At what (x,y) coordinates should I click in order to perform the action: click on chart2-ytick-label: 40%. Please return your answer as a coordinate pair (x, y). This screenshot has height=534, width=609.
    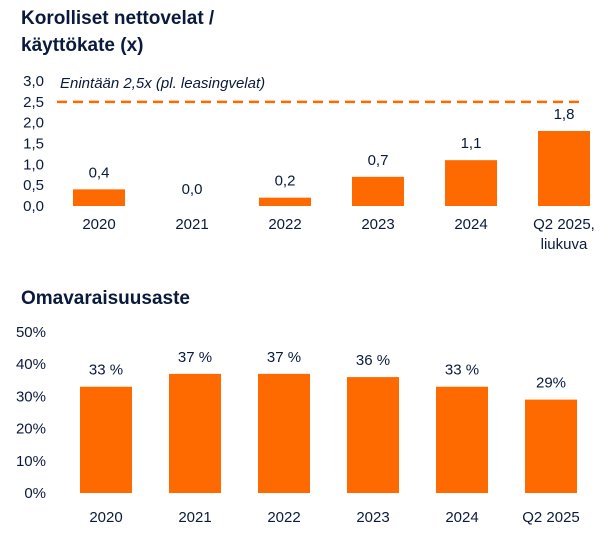
    Looking at the image, I should click on (31, 364).